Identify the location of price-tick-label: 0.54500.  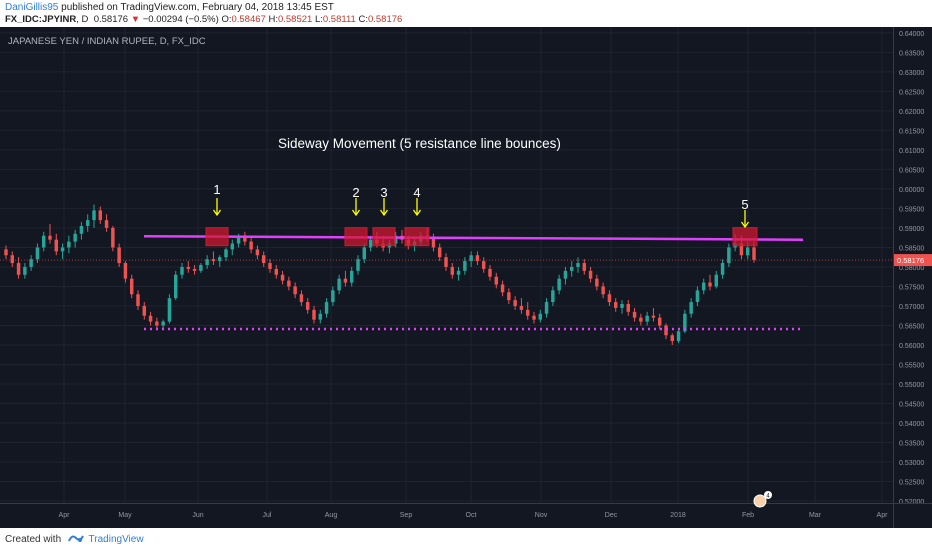
(911, 405).